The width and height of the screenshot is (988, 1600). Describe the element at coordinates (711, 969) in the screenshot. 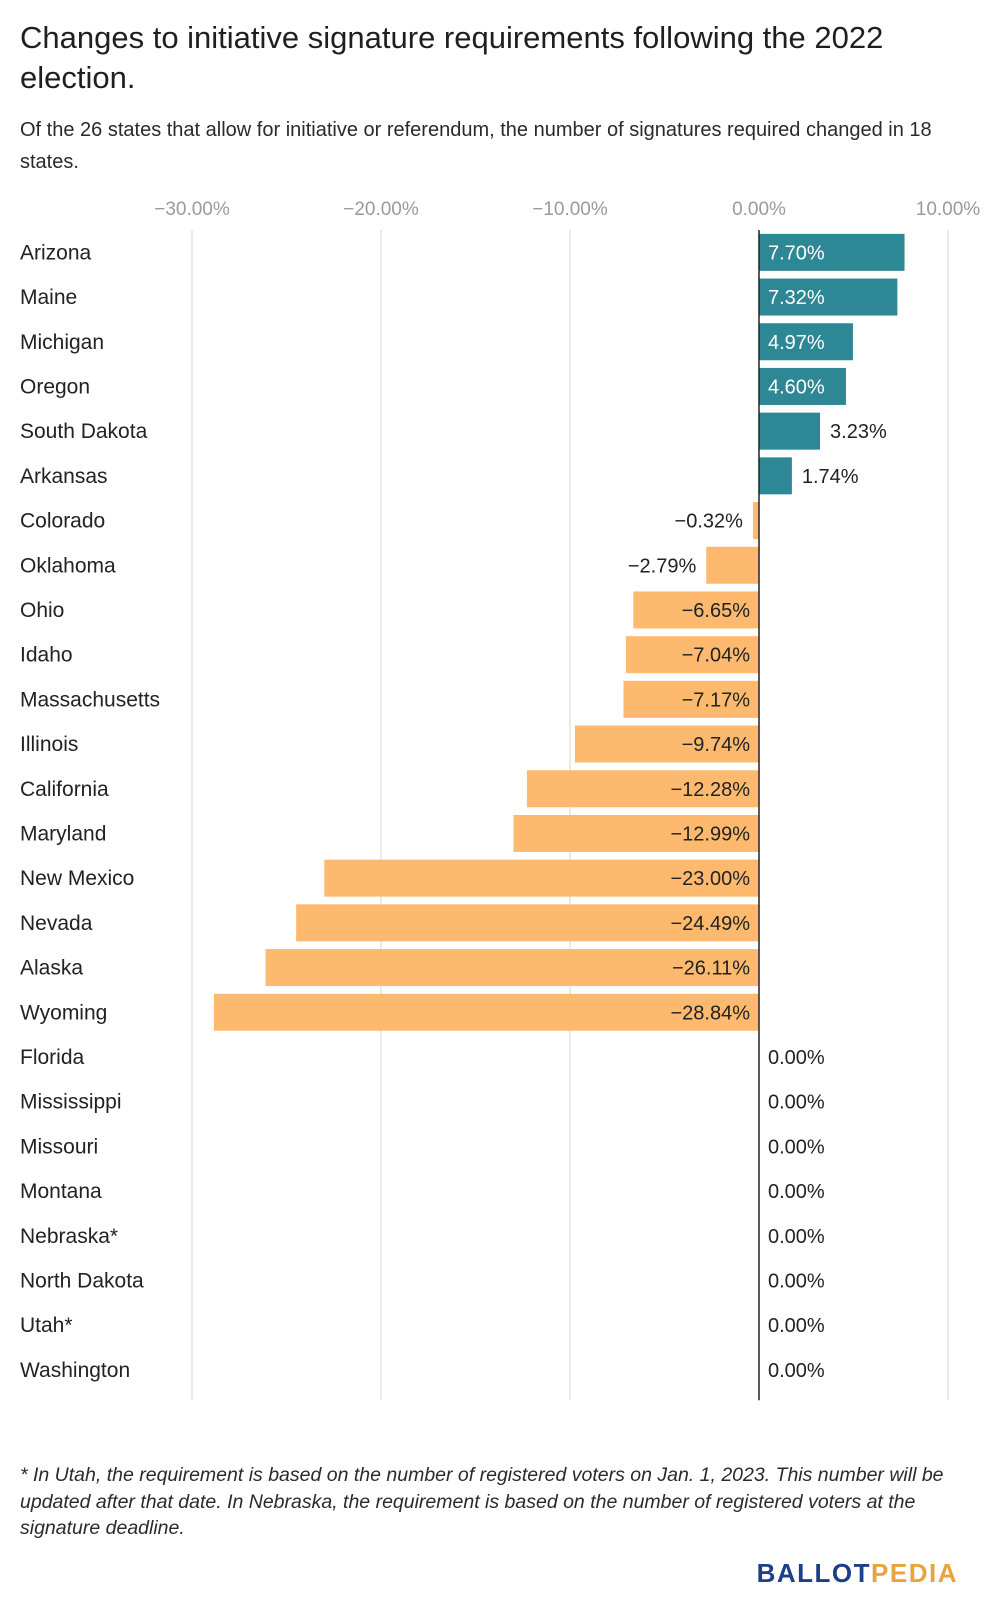

I see `value-label: −26.11%` at that location.